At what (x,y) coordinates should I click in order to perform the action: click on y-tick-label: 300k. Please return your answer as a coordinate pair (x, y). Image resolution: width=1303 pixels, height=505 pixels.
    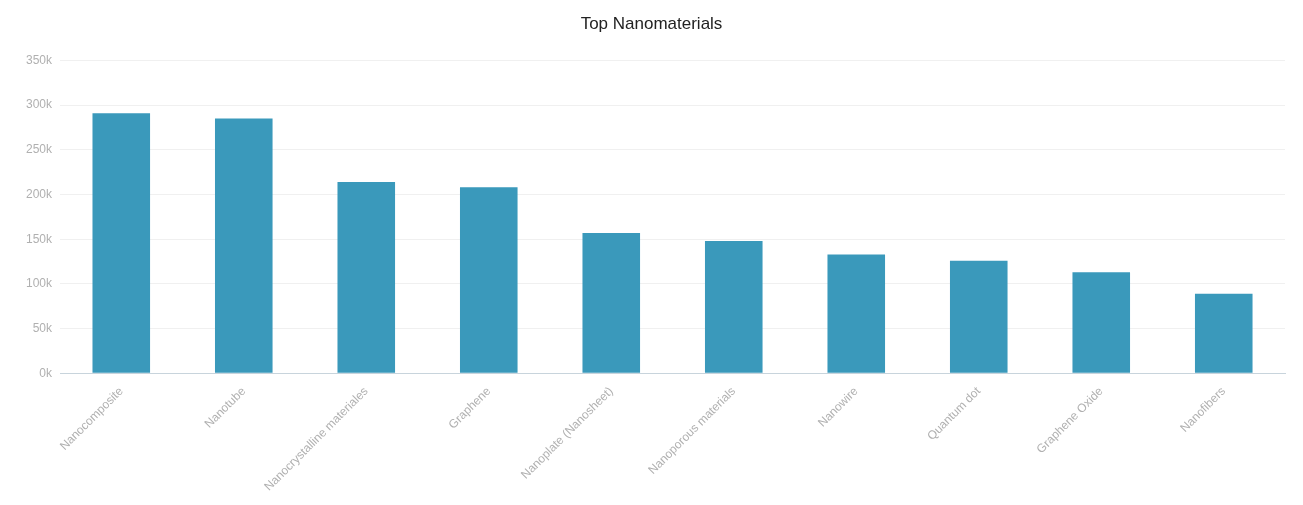
    Looking at the image, I should click on (39, 104).